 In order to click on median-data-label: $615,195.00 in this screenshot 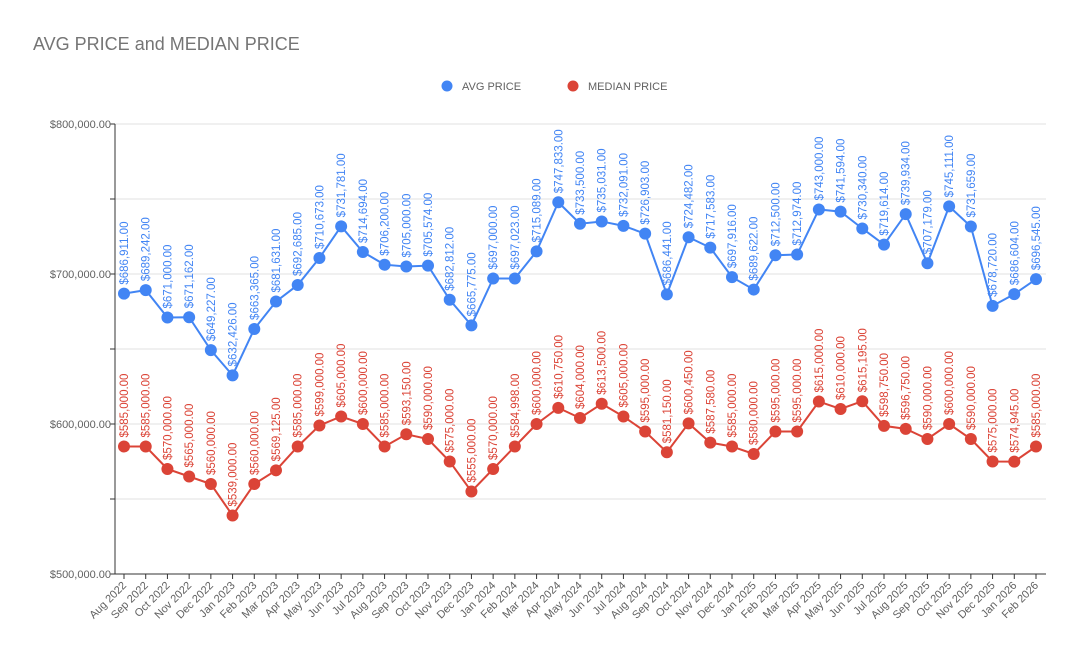, I will do `click(863, 360)`.